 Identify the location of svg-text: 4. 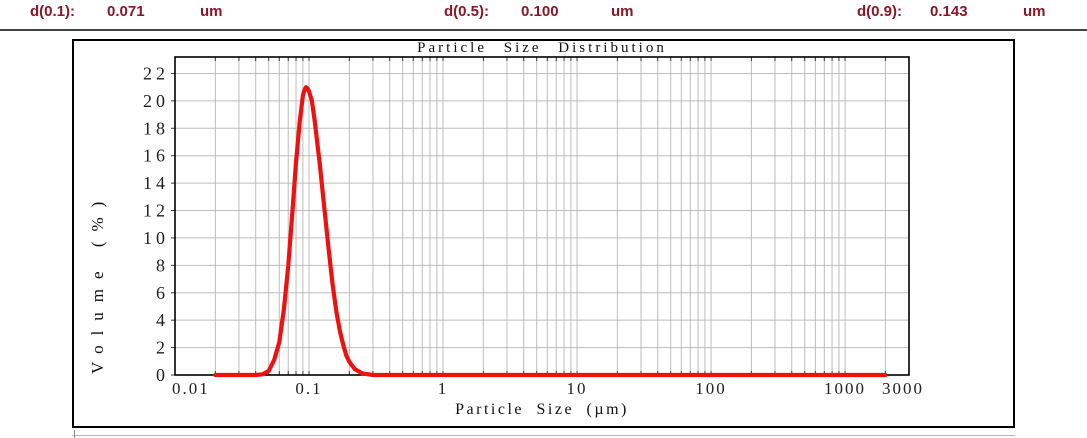
(162, 320).